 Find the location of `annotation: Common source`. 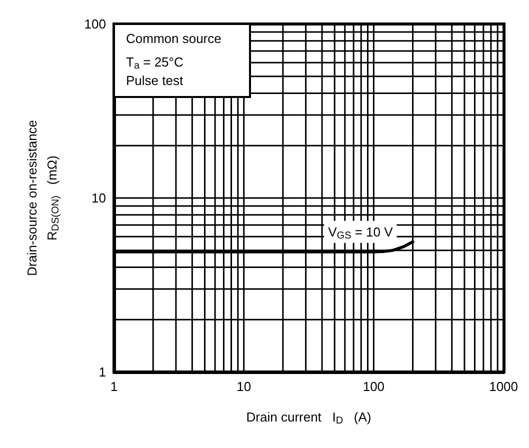

annotation: Common source is located at coordinates (174, 38).